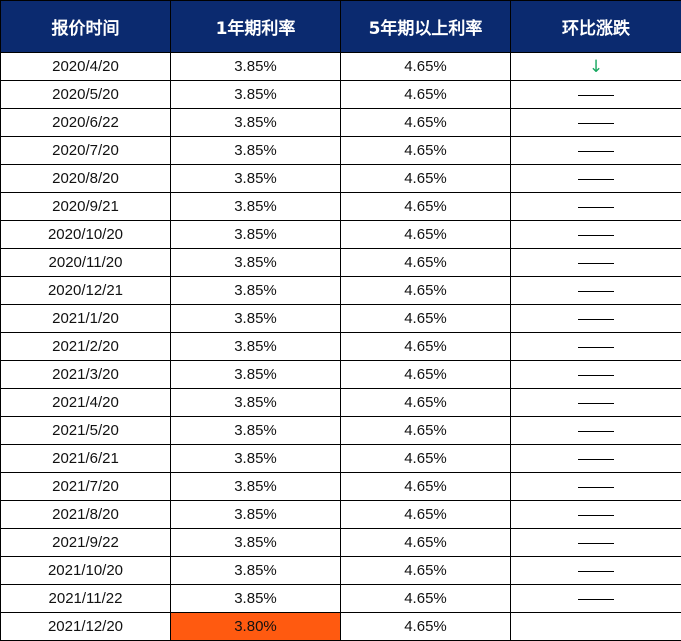 The width and height of the screenshot is (681, 641). I want to click on table-row: 2020/10/20 3.85% 4.65%, so click(340, 234).